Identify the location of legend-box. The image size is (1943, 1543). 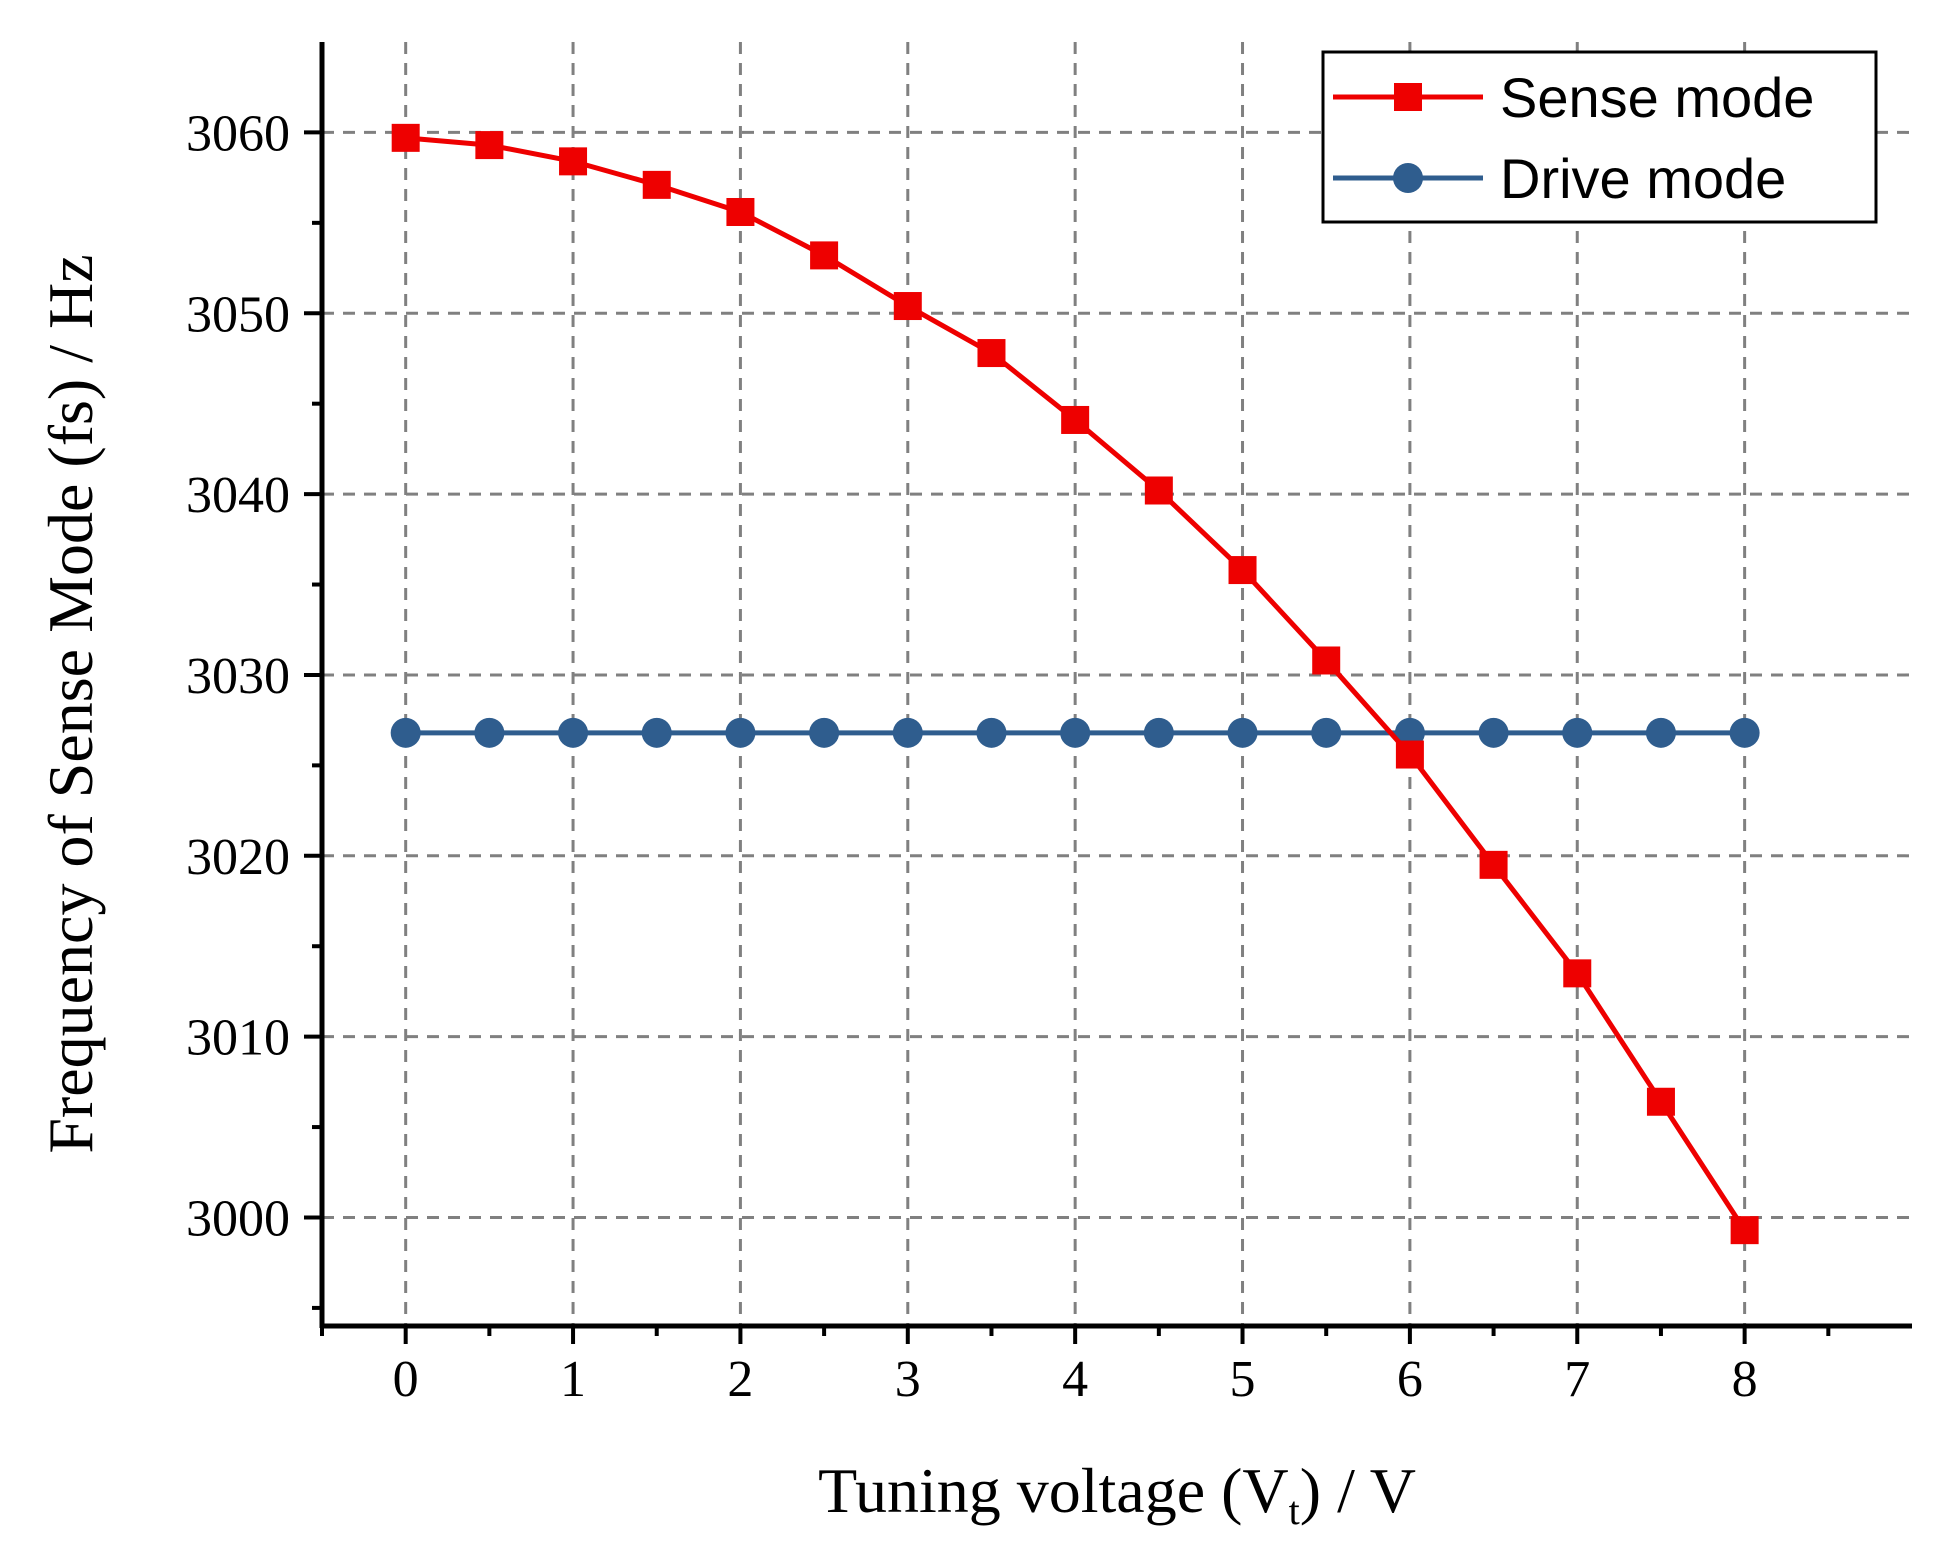
(1599, 137).